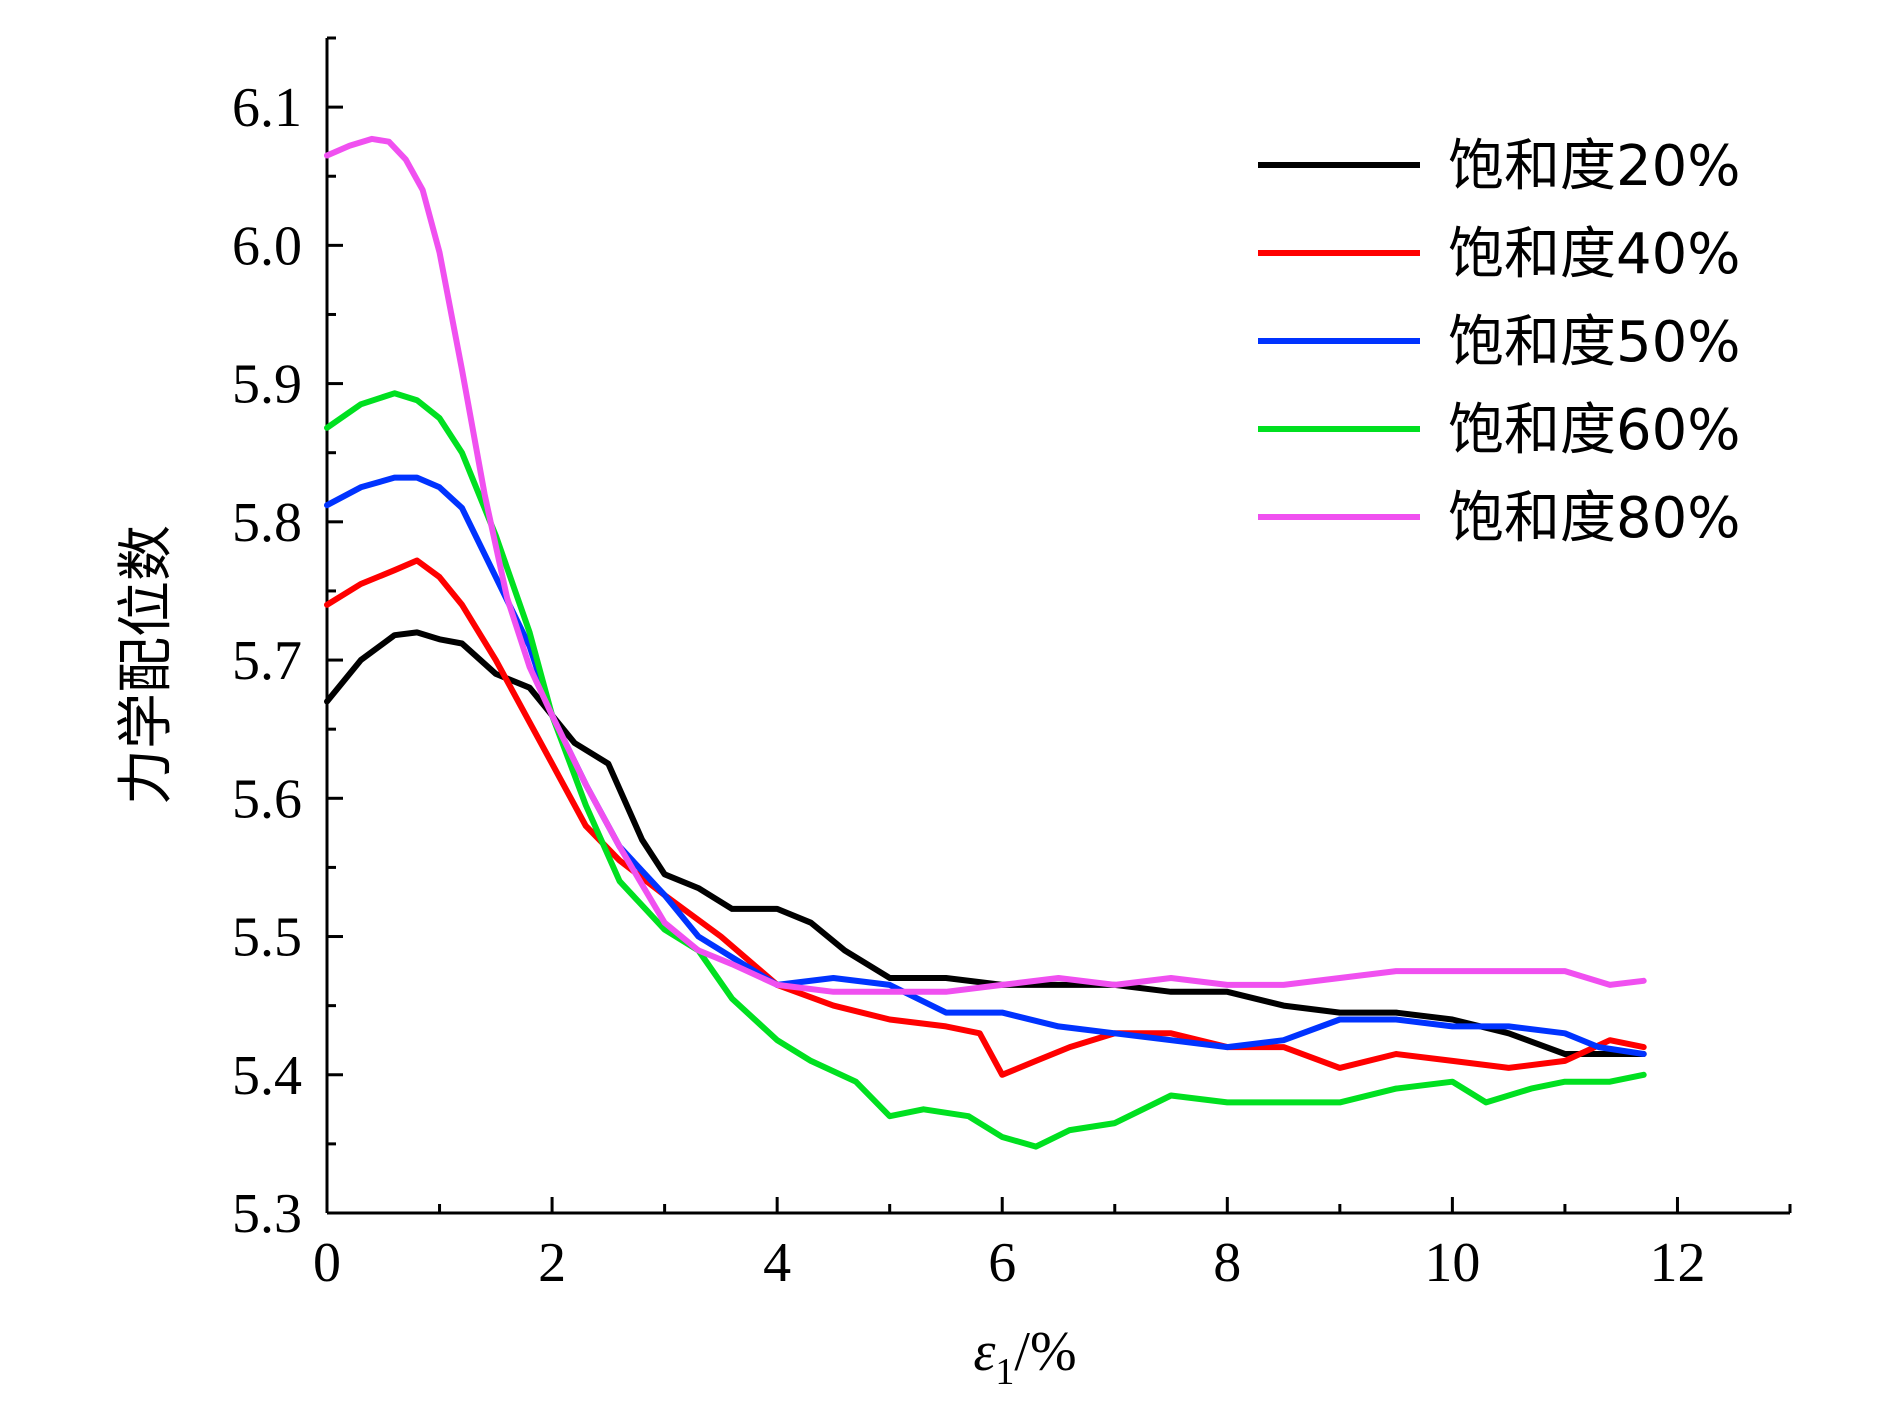 The height and width of the screenshot is (1417, 1890). What do you see at coordinates (267, 1214) in the screenshot?
I see `y-tick-label: 5.3` at bounding box center [267, 1214].